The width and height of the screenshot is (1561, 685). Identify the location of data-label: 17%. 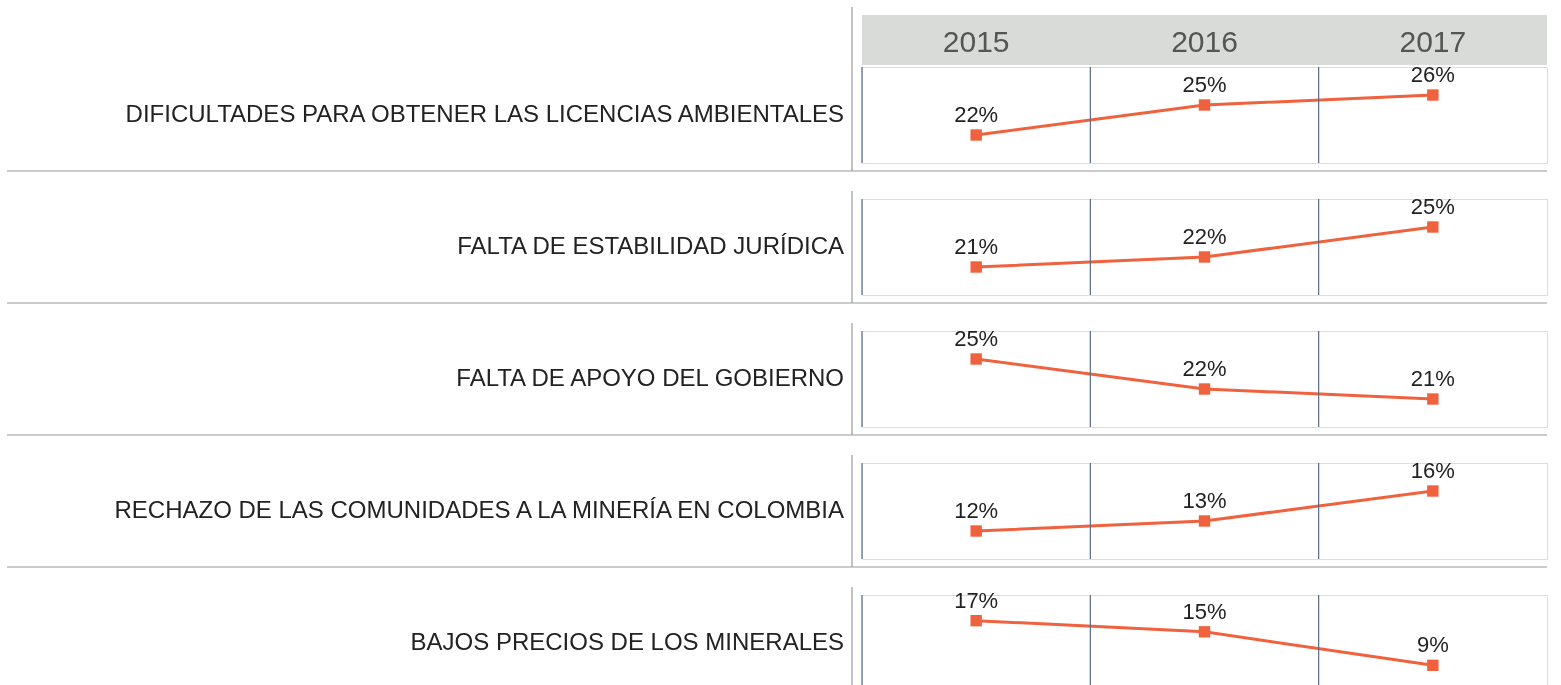
(976, 600).